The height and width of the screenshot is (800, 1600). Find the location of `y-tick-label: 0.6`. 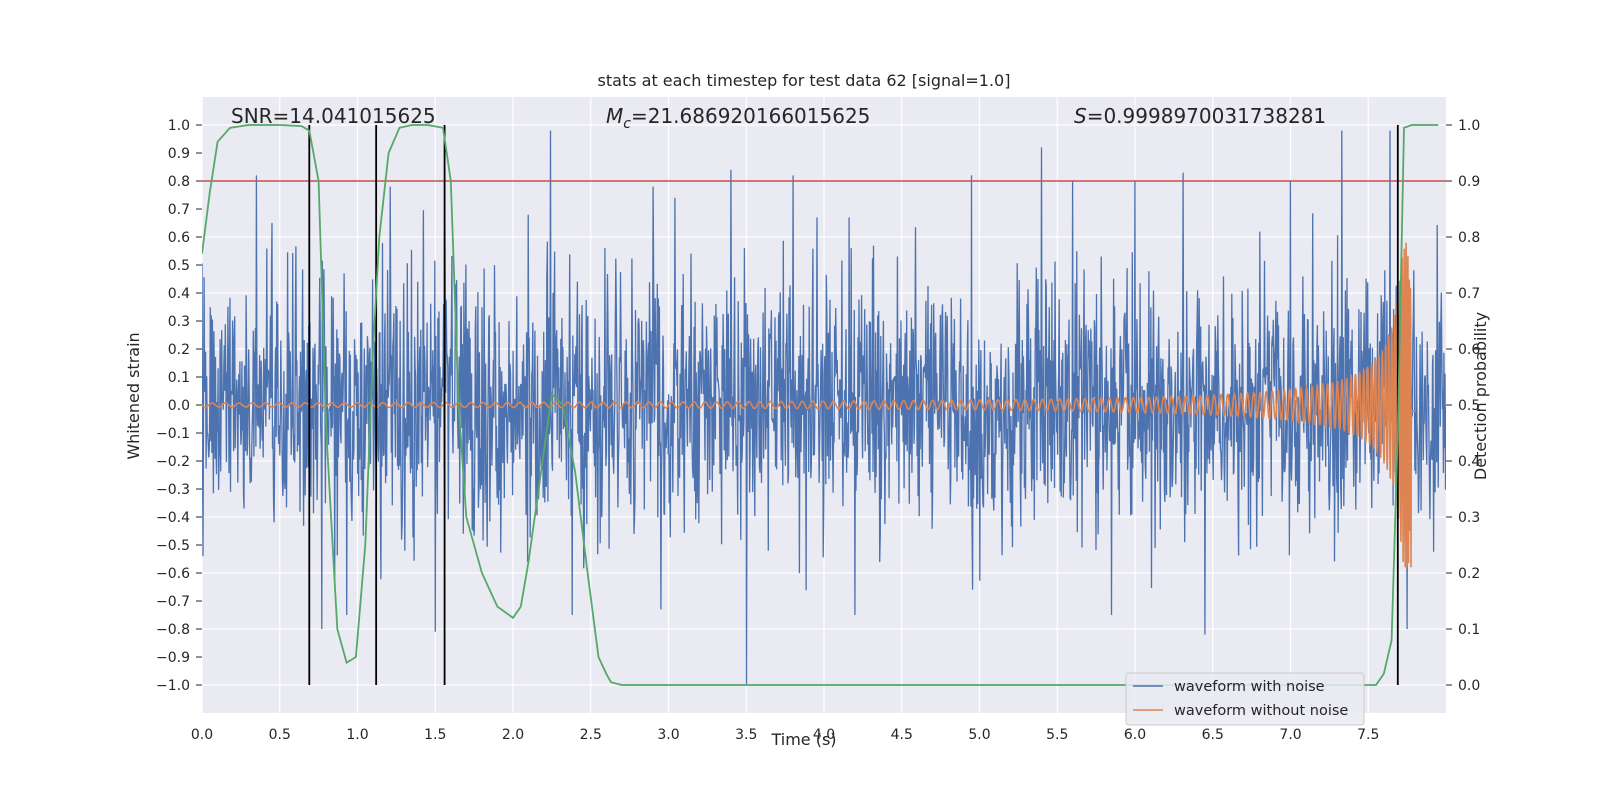

y-tick-label: 0.6 is located at coordinates (179, 238).